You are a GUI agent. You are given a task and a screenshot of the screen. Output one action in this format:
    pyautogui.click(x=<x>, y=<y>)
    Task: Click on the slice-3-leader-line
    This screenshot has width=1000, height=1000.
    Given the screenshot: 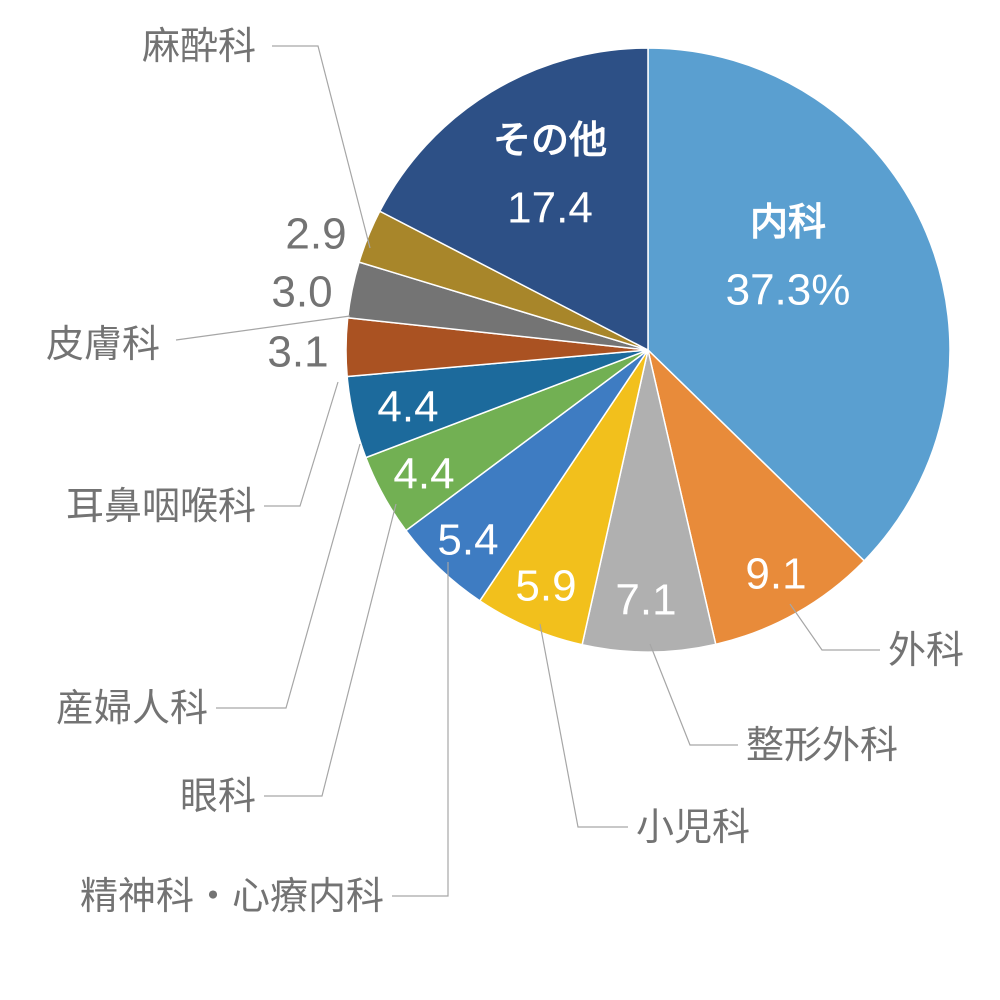 What is the action you would take?
    pyautogui.click(x=583, y=725)
    